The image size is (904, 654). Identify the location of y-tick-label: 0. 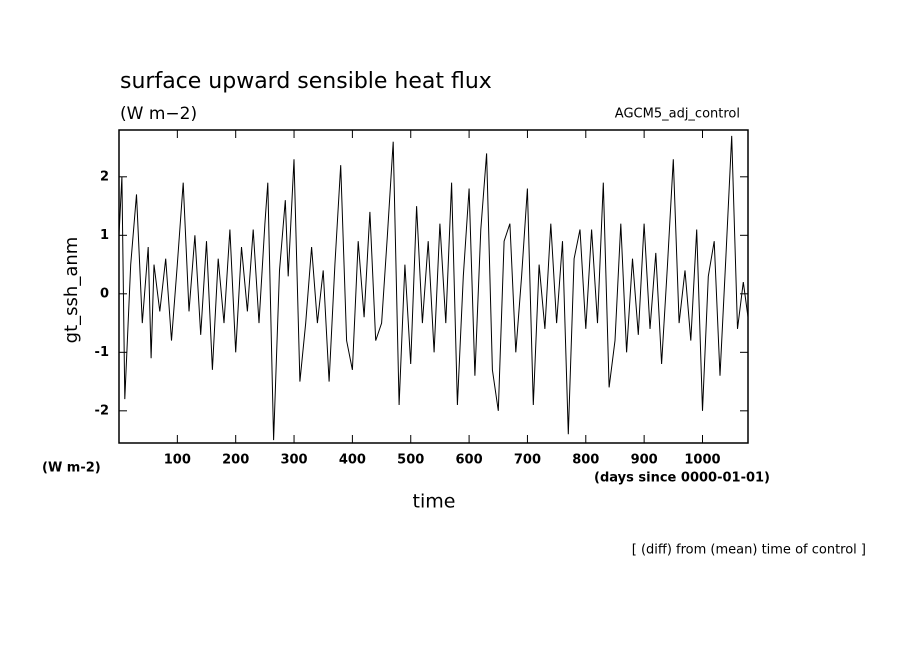
(104, 293).